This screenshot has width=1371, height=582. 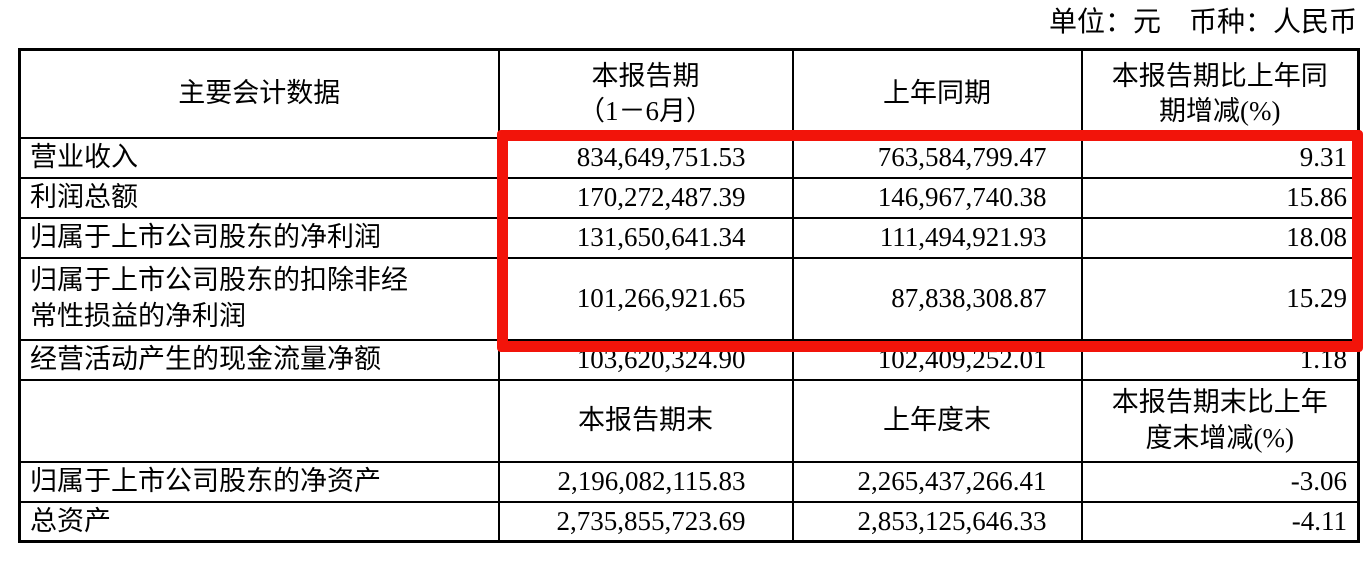 What do you see at coordinates (937, 420) in the screenshot?
I see `header-prior-year-end: 上年度末` at bounding box center [937, 420].